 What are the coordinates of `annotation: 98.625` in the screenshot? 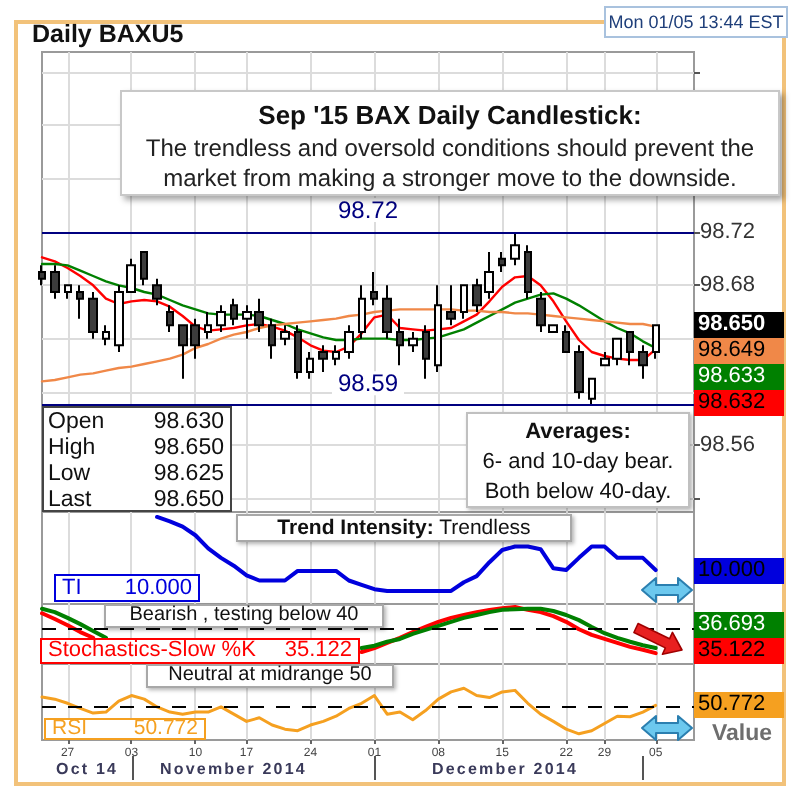 It's located at (188, 475).